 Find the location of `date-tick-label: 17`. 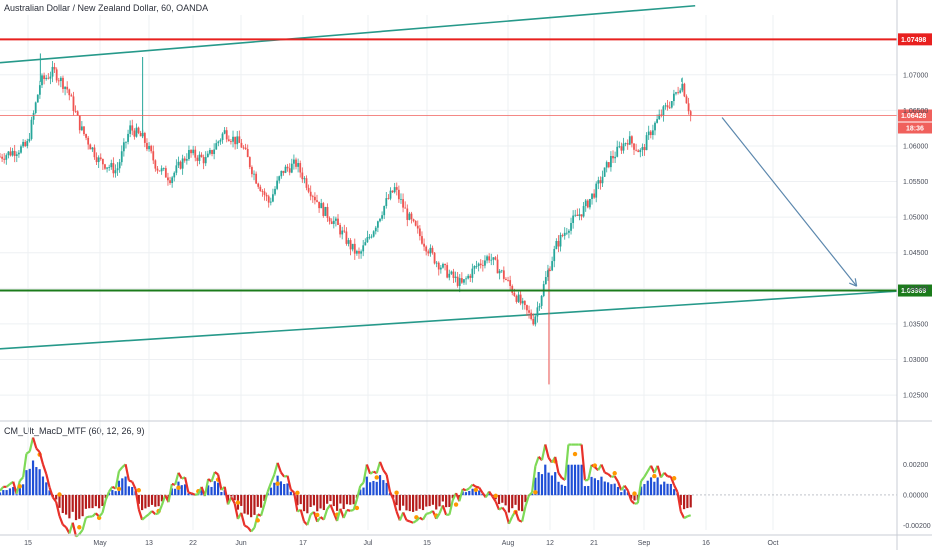

date-tick-label: 17 is located at coordinates (303, 543).